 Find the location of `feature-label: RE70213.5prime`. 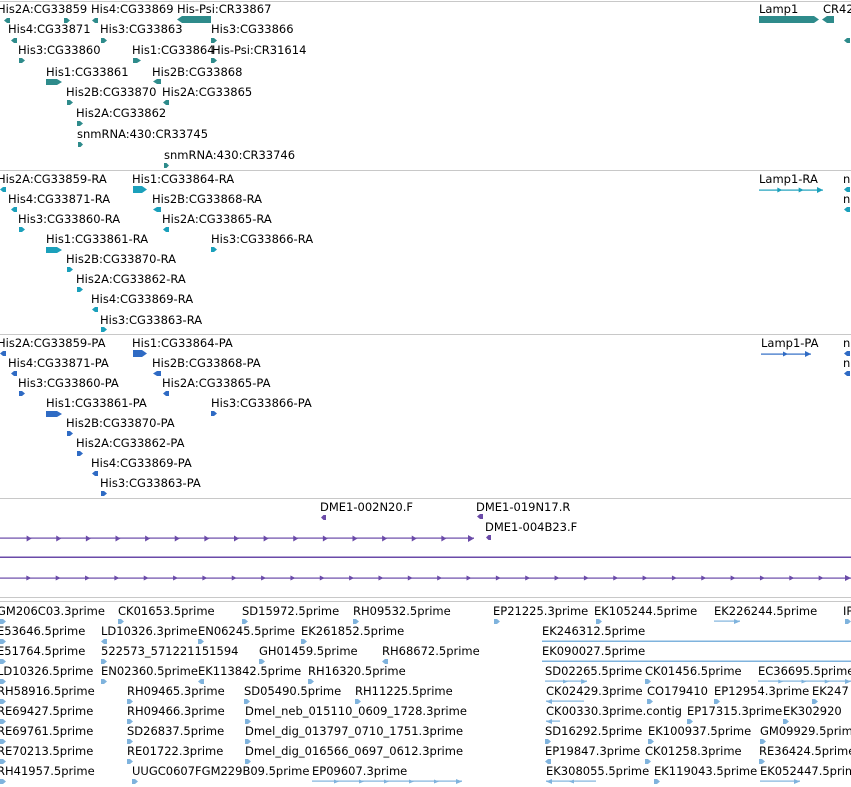

feature-label: RE70213.5prime is located at coordinates (47, 751).